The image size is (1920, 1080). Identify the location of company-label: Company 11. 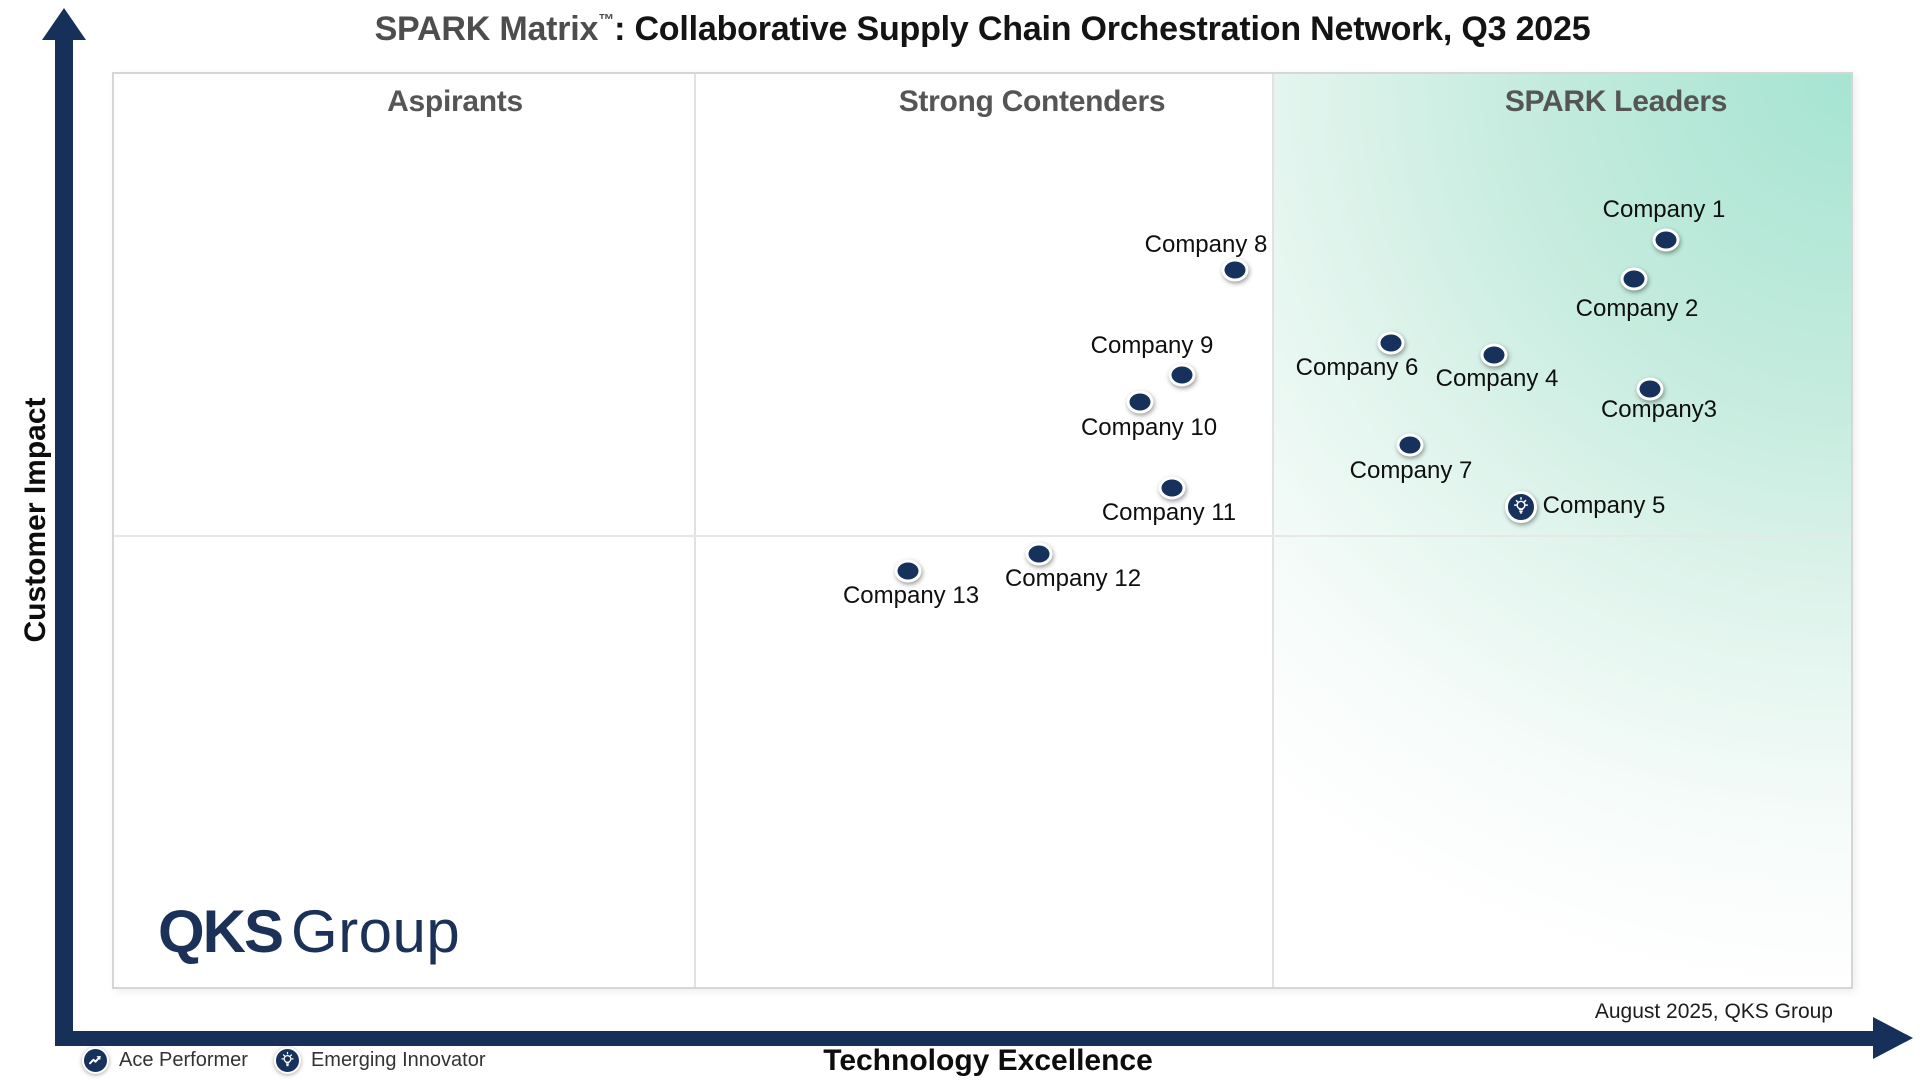
(1169, 512).